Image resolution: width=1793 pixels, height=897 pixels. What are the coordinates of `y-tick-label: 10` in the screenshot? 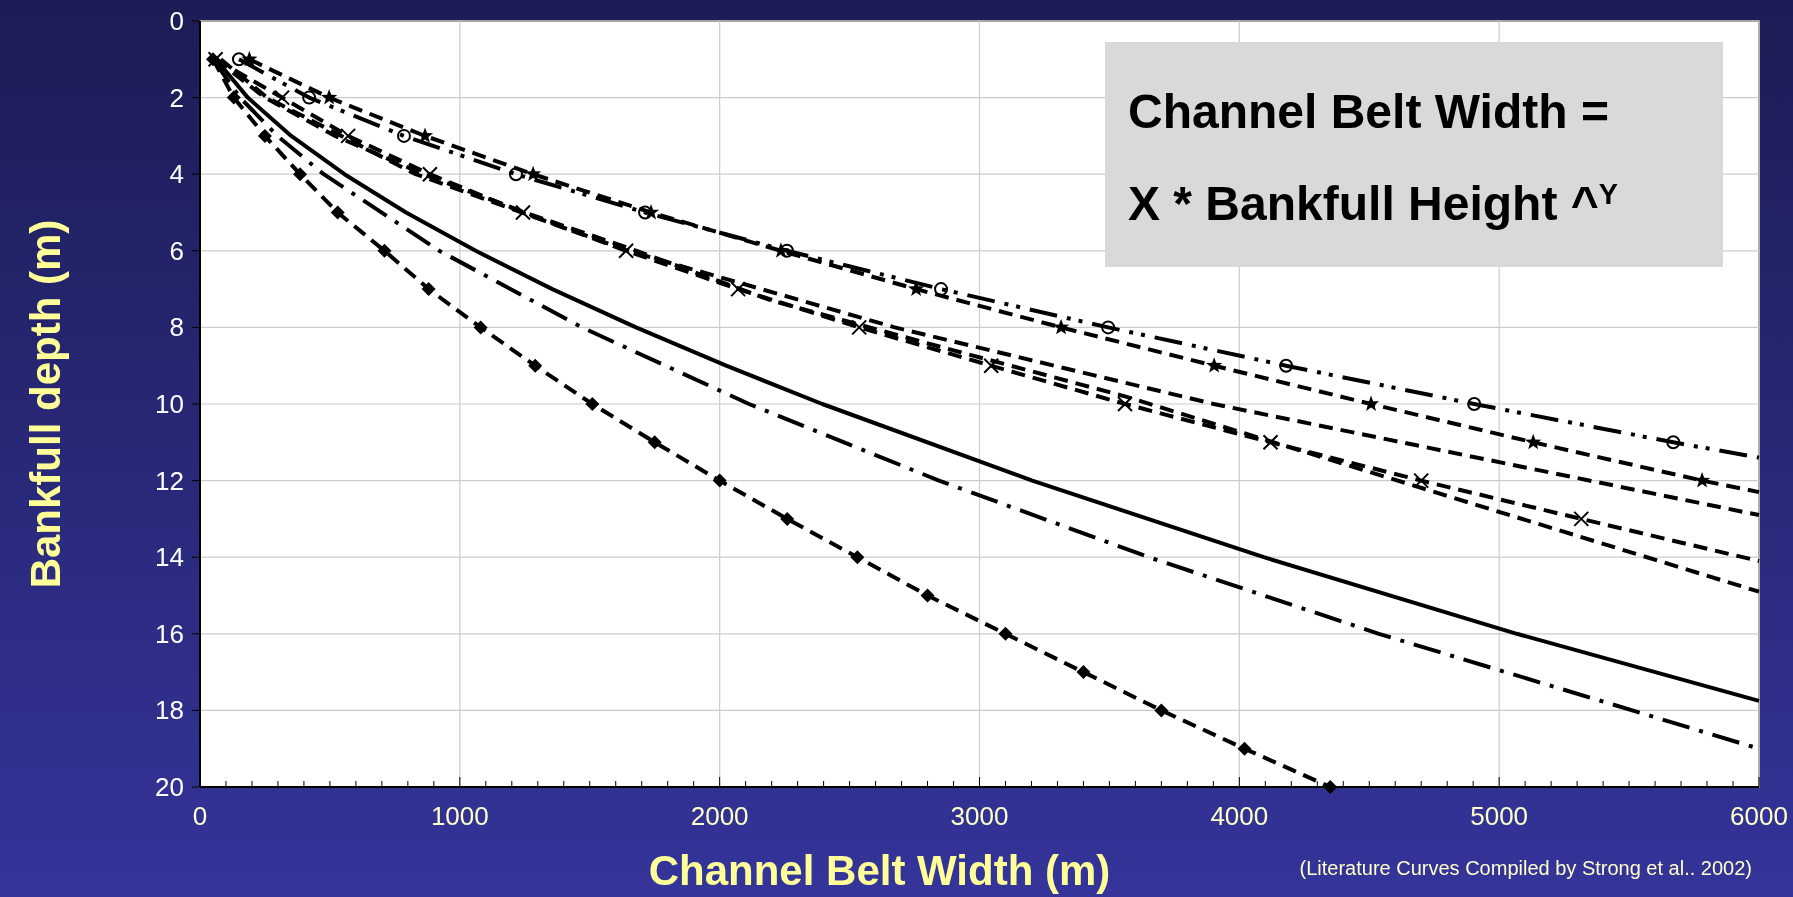 It's located at (169, 404).